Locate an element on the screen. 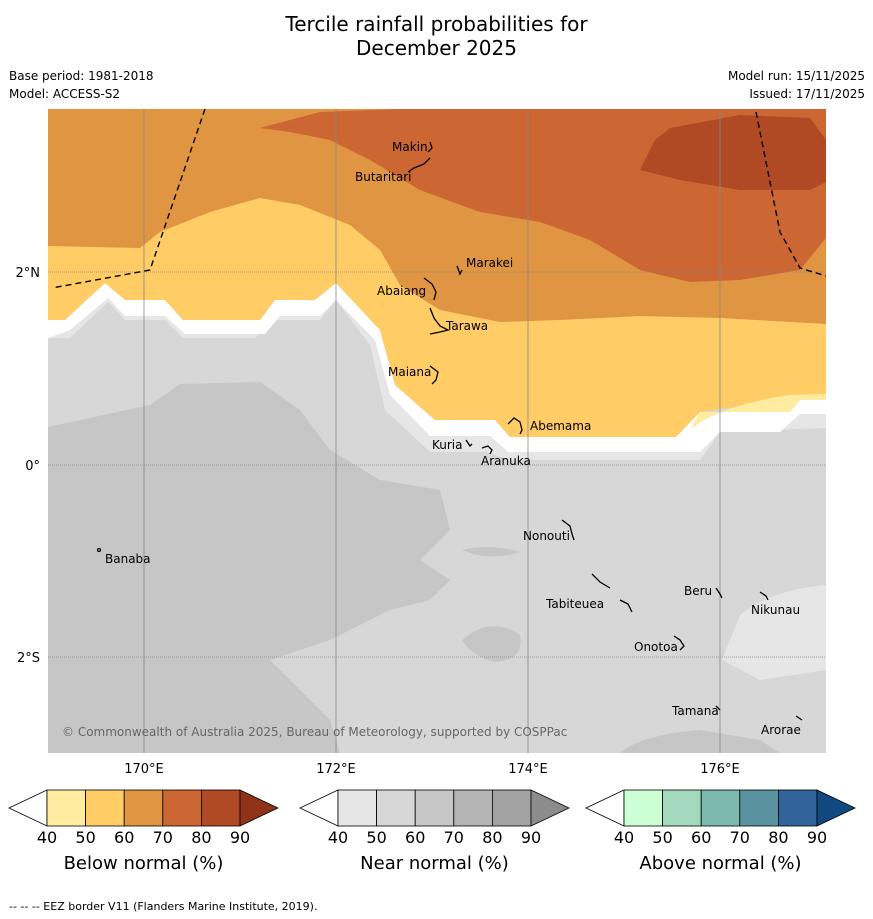  label-makin: Makin is located at coordinates (410, 147).